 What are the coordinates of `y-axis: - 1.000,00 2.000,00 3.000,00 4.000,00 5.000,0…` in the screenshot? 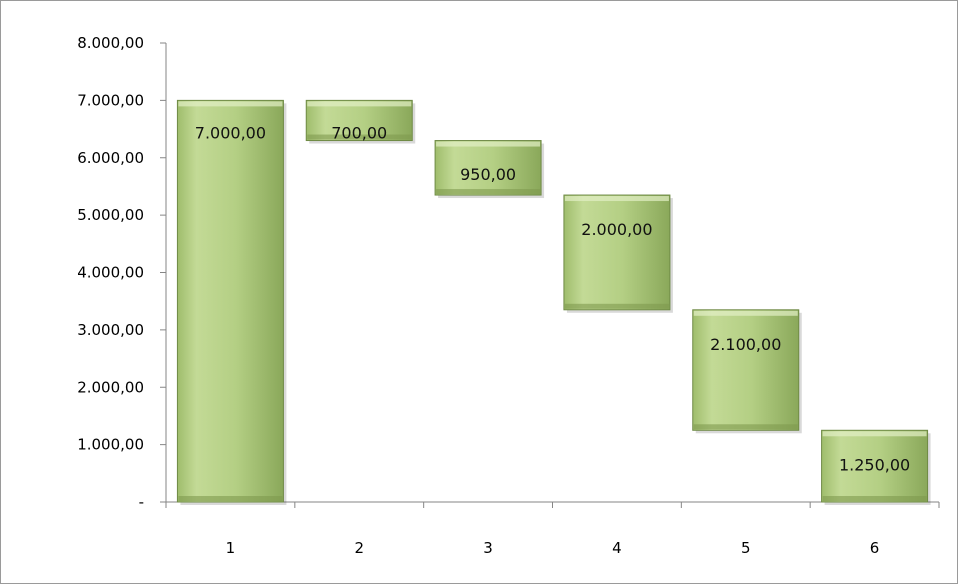 It's located at (122, 272).